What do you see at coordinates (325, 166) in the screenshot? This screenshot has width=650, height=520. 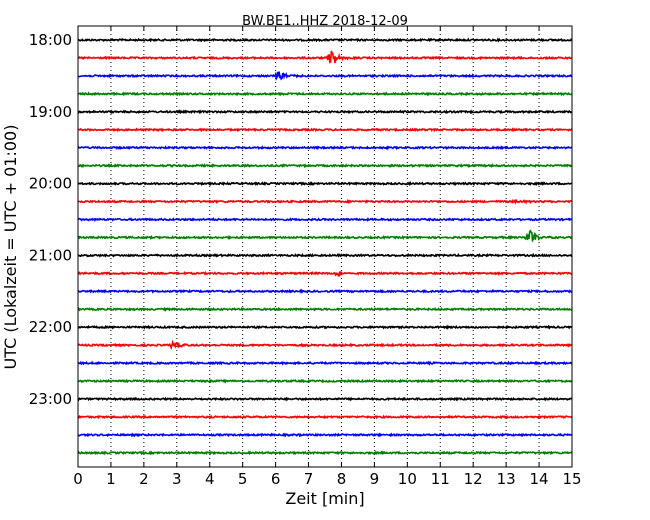 I see `seismic-trace-1945` at bounding box center [325, 166].